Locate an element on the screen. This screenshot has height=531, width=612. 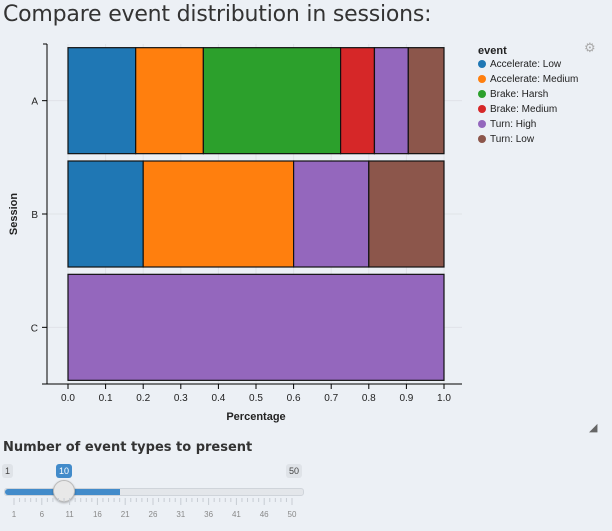
x-tick-label: 0.4 is located at coordinates (218, 398).